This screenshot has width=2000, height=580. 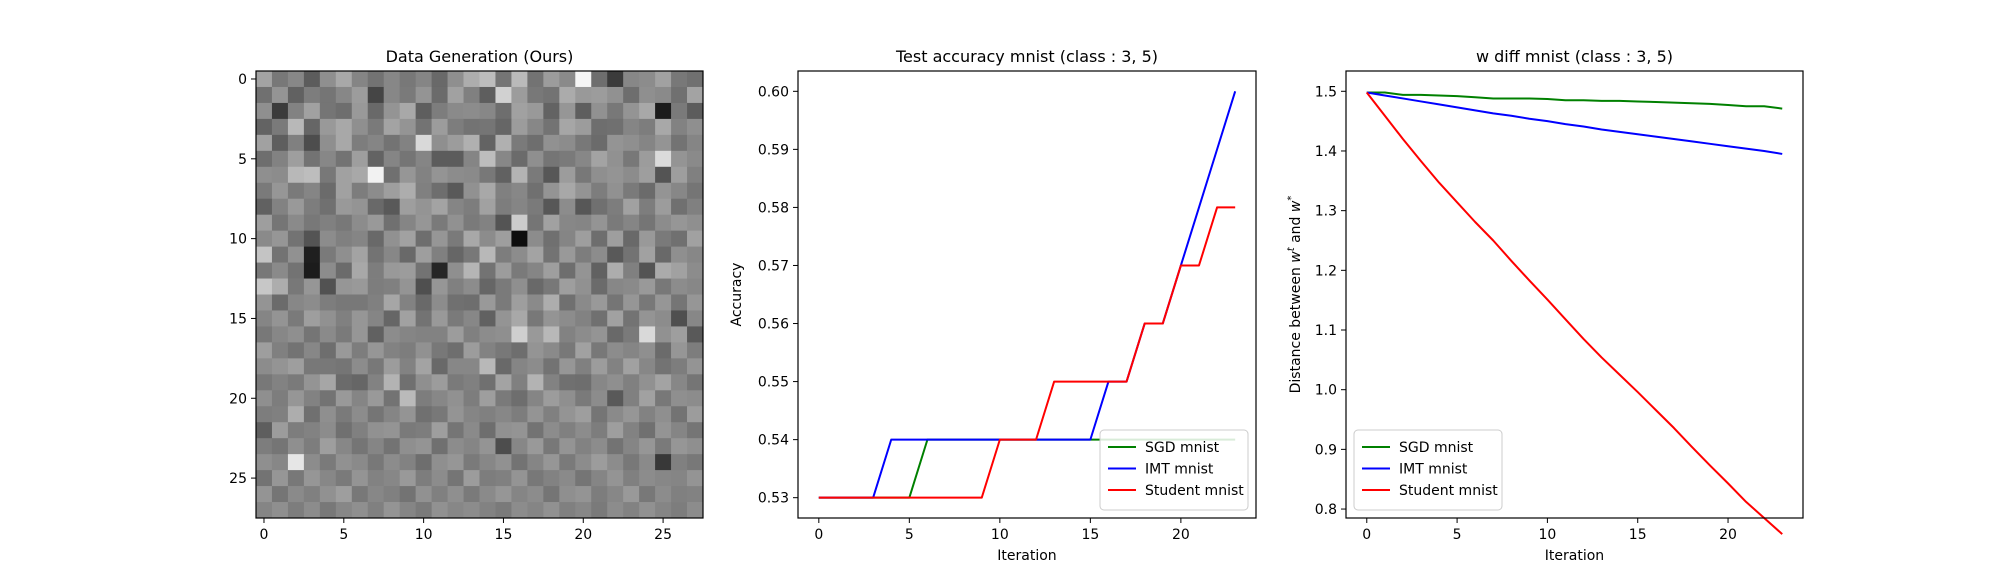 I want to click on legend: SGD mnist IMT mnist Student mnist, so click(x=1174, y=470).